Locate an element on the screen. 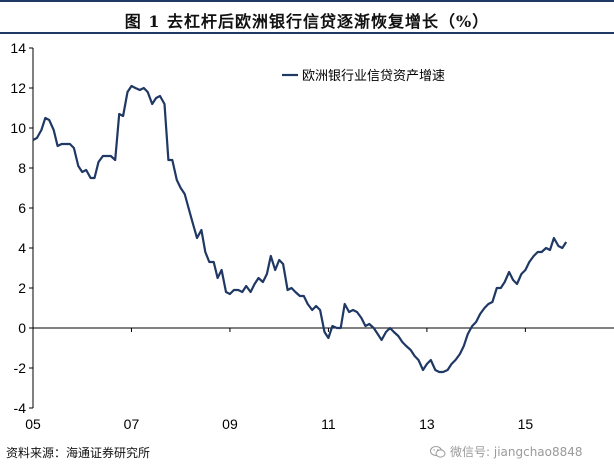 The width and height of the screenshot is (614, 466). y-tick-label: 8 is located at coordinates (22, 168).